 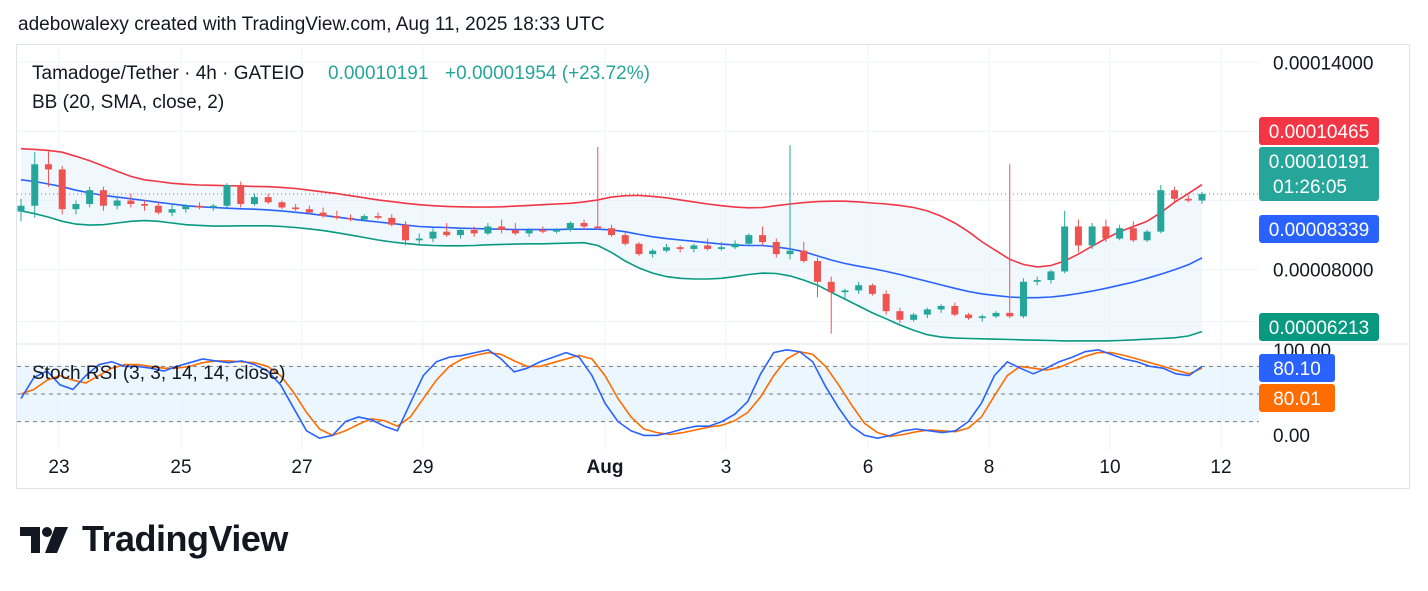 I want to click on tradingview-logo-text: TradingView, so click(x=185, y=538).